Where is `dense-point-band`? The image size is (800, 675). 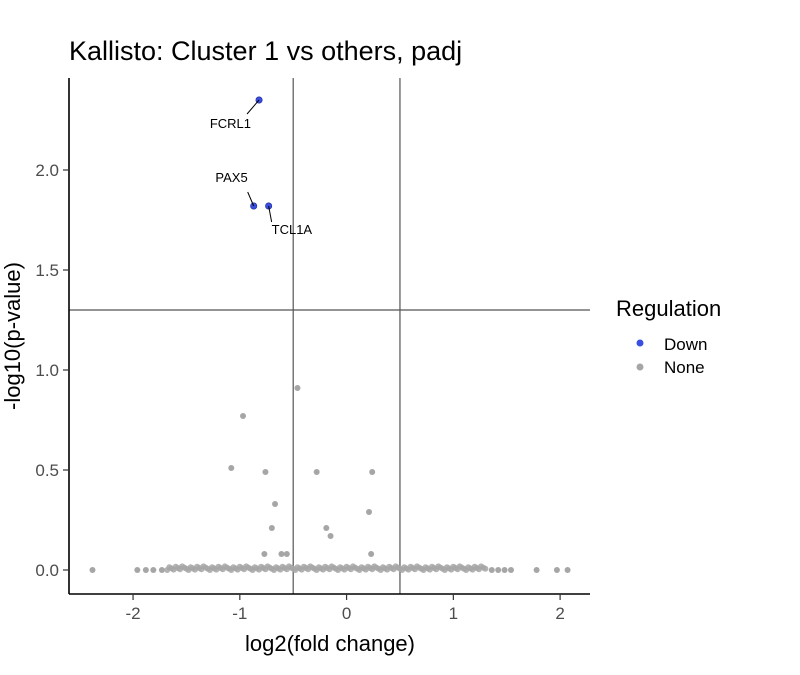 dense-point-band is located at coordinates (326, 568).